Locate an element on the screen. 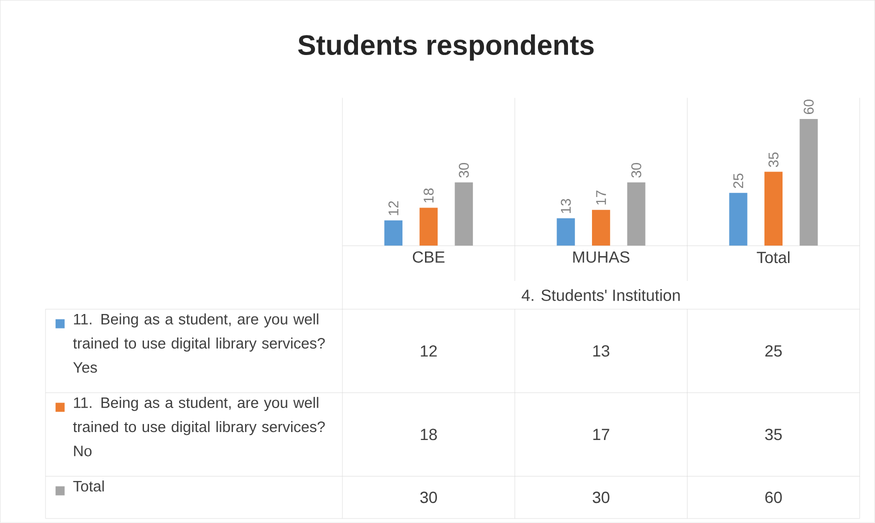 The height and width of the screenshot is (523, 875). x-axis-title: 4. Students' Institution is located at coordinates (601, 295).